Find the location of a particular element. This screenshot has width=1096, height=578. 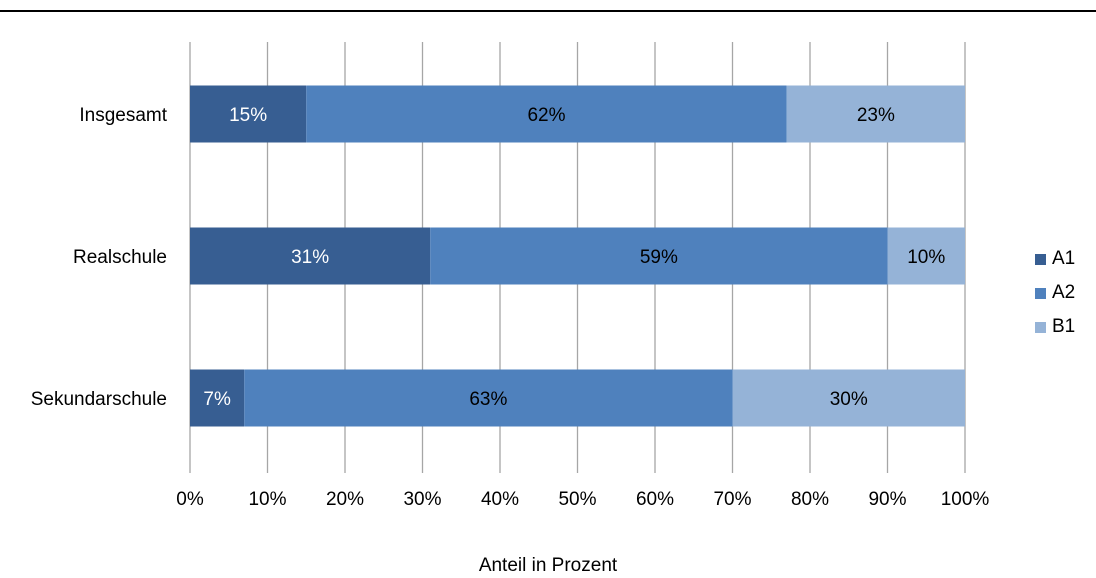

data-label: 62% is located at coordinates (546, 115).